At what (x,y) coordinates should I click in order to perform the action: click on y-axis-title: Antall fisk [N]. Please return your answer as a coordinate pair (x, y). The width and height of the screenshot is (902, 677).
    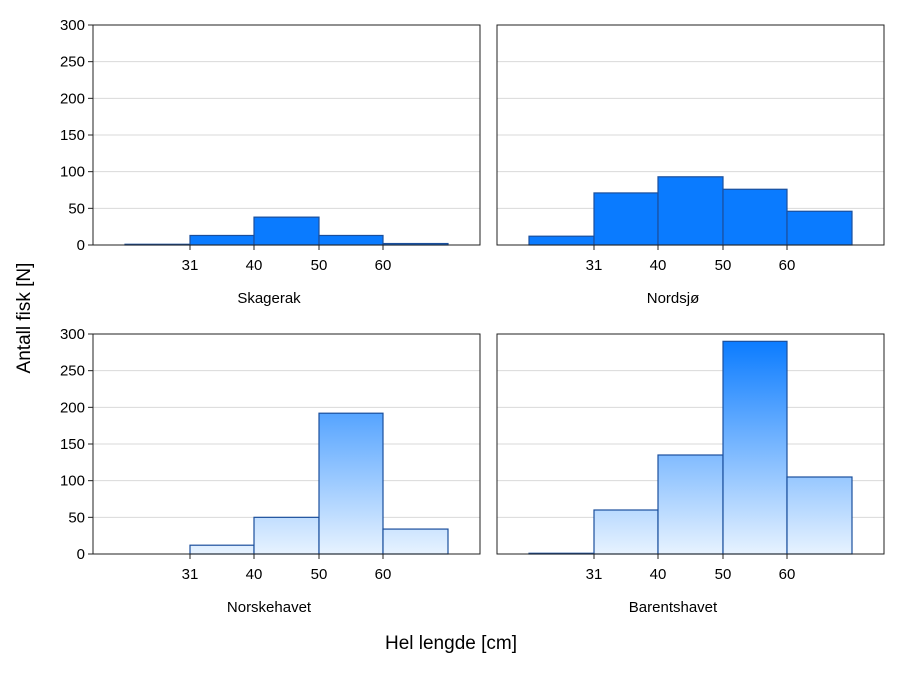
    Looking at the image, I should click on (24, 318).